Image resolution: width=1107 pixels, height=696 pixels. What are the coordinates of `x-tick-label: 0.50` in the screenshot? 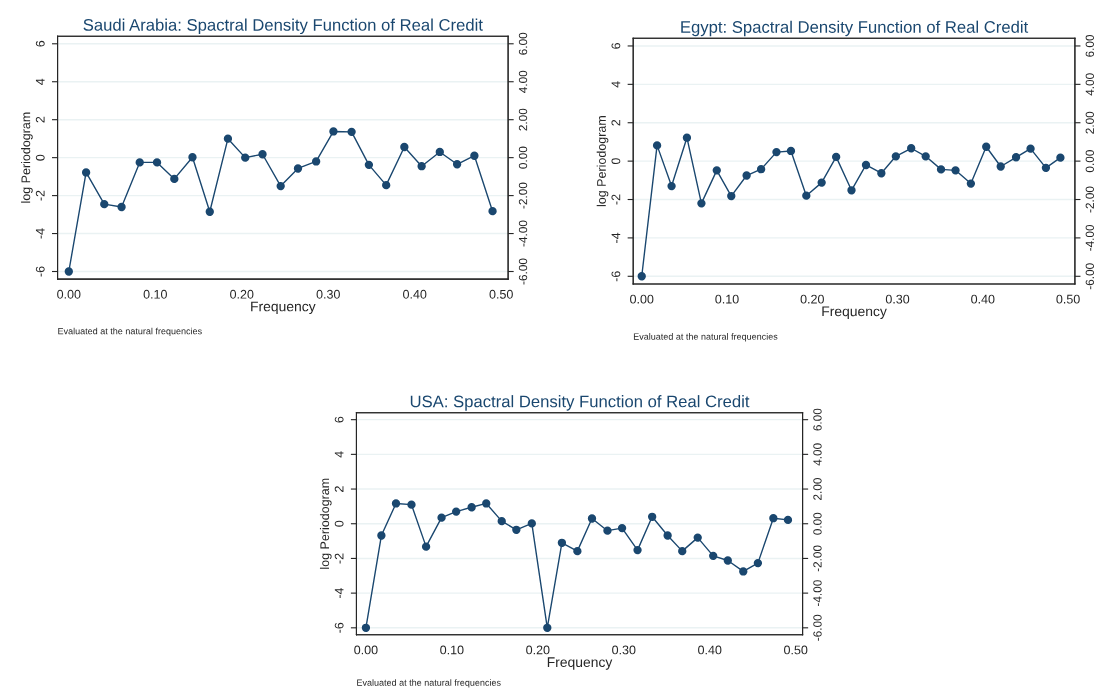 It's located at (1068, 299).